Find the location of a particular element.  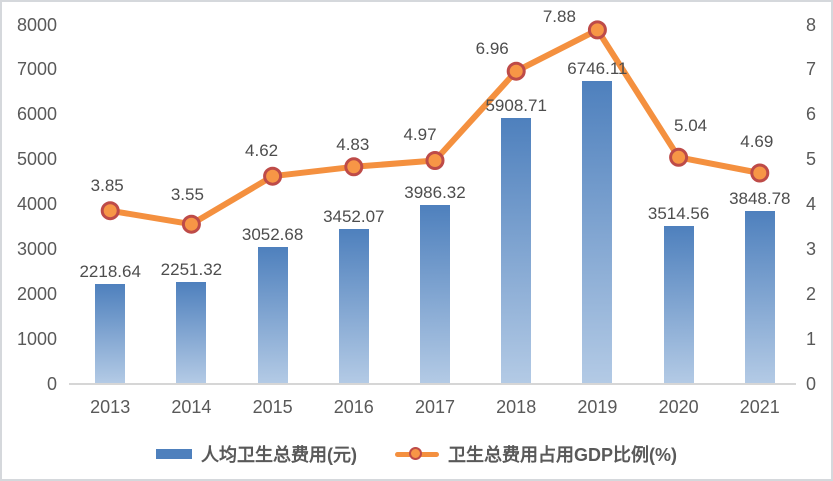

y-axis-left-tick-label: 2000 is located at coordinates (36, 293).